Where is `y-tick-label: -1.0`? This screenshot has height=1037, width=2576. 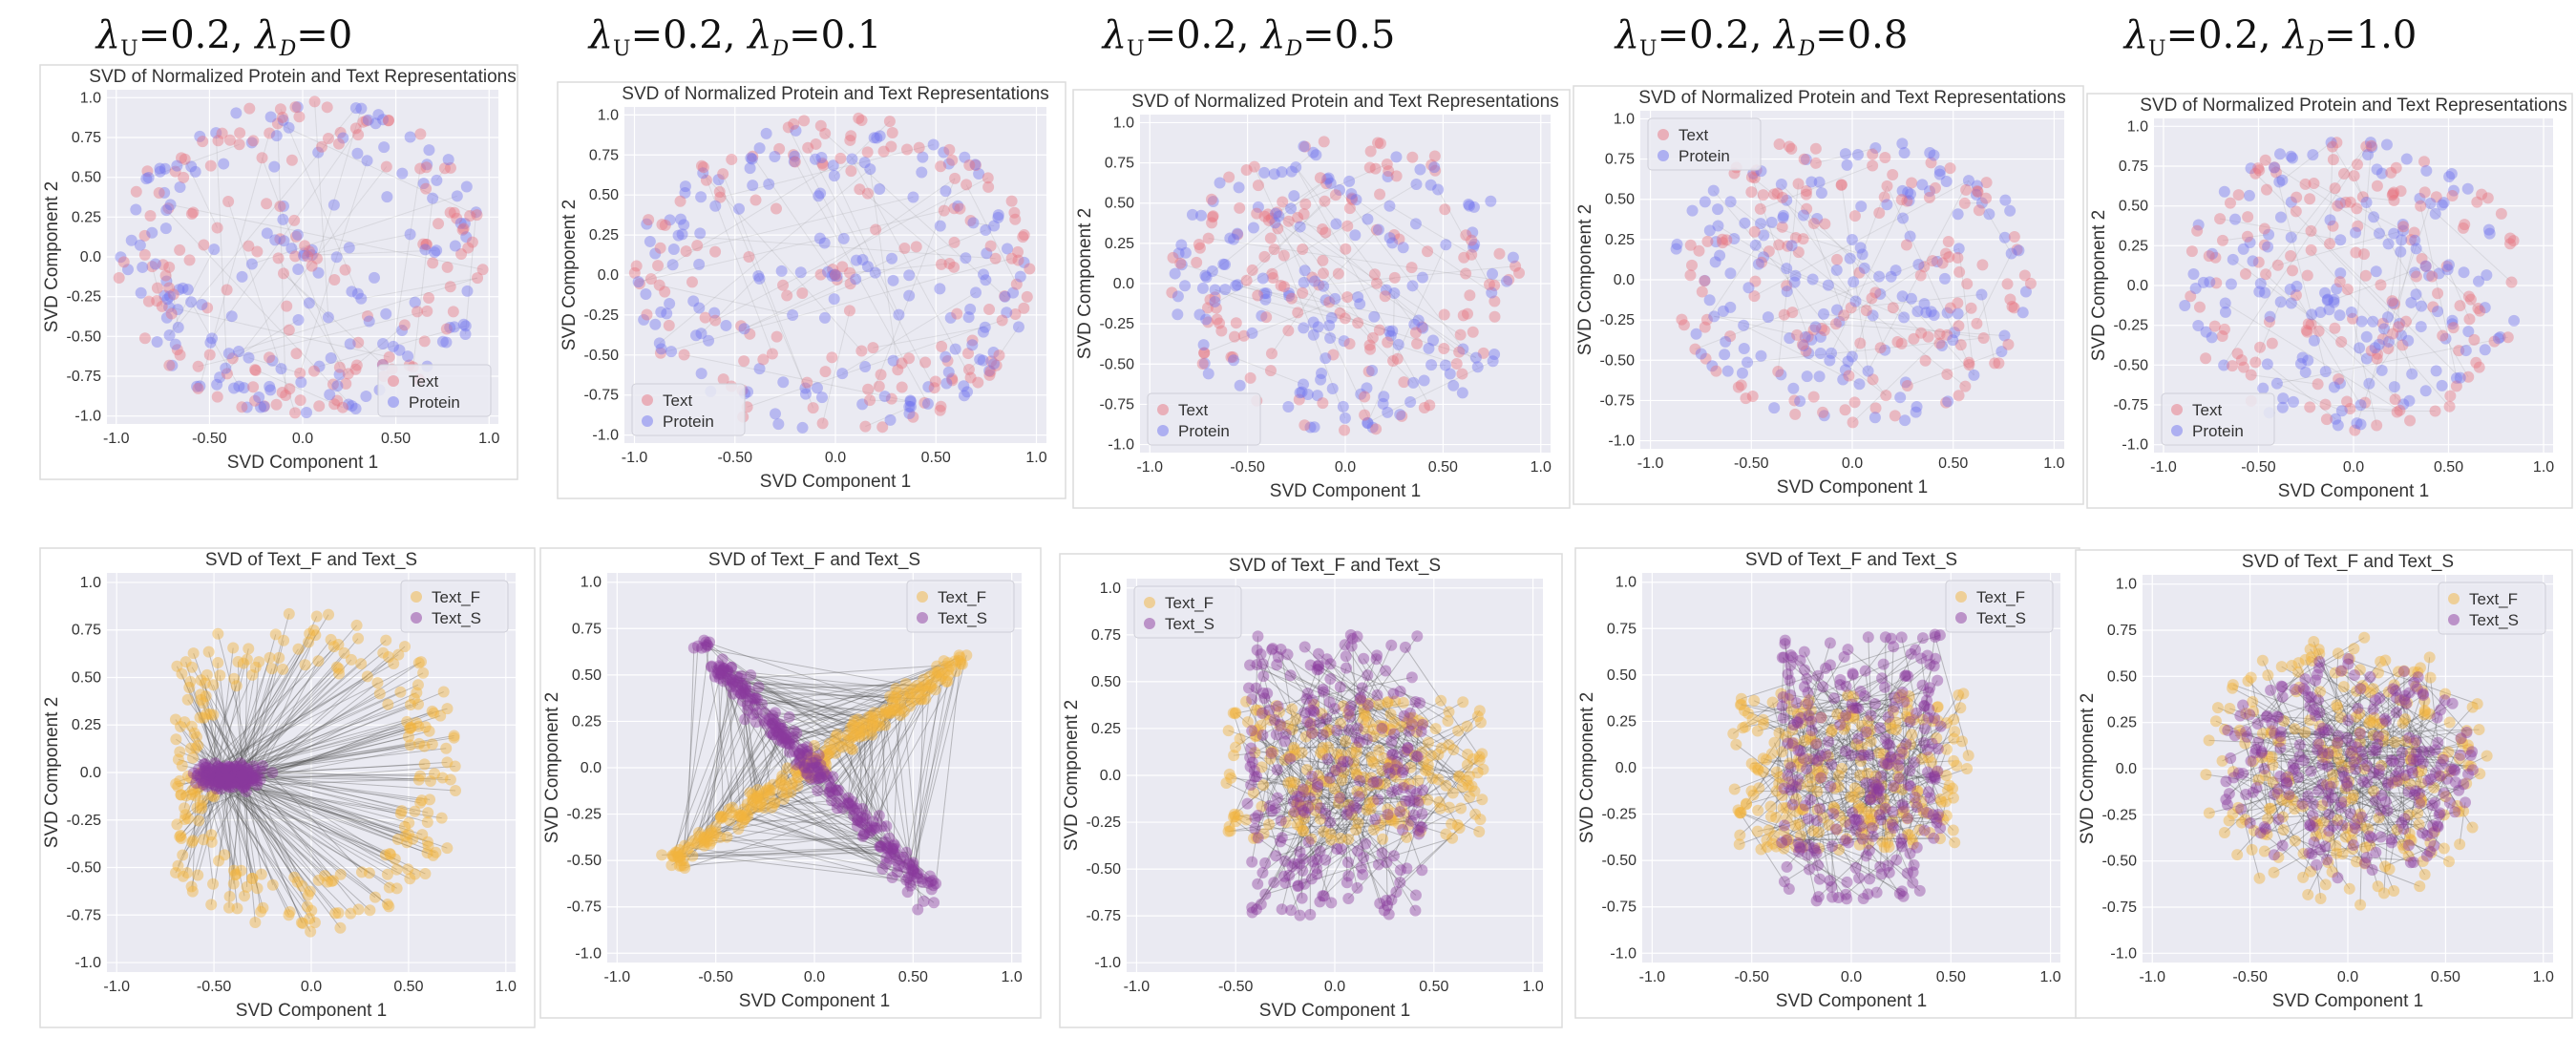 y-tick-label: -1.0 is located at coordinates (87, 963).